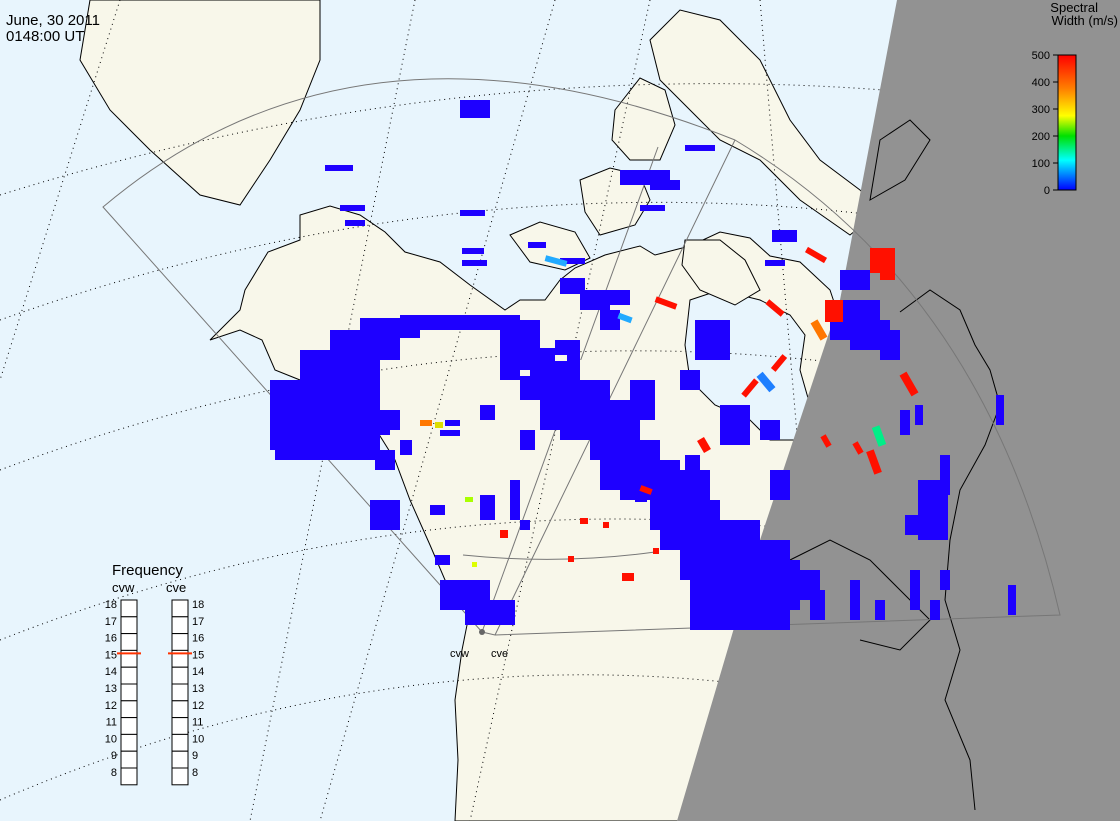 This screenshot has width=1120, height=821. Describe the element at coordinates (147, 570) in the screenshot. I see `frequency-title: Frequency` at that location.